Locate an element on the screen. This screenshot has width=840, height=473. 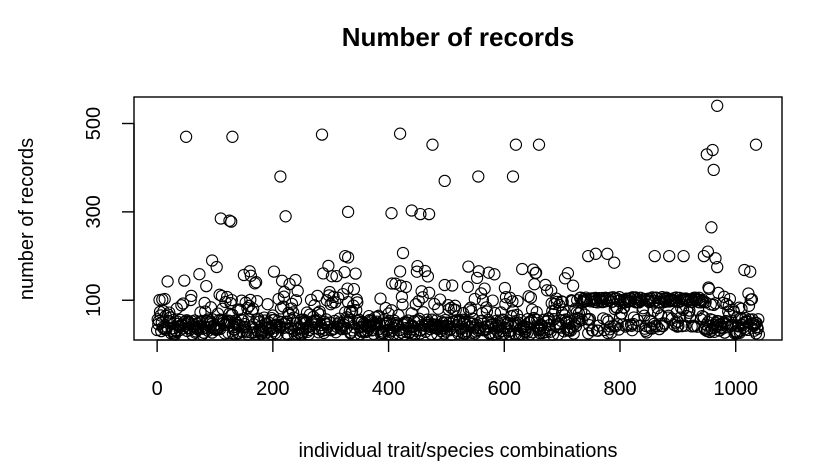
x-tick-label: 200 is located at coordinates (272, 389).